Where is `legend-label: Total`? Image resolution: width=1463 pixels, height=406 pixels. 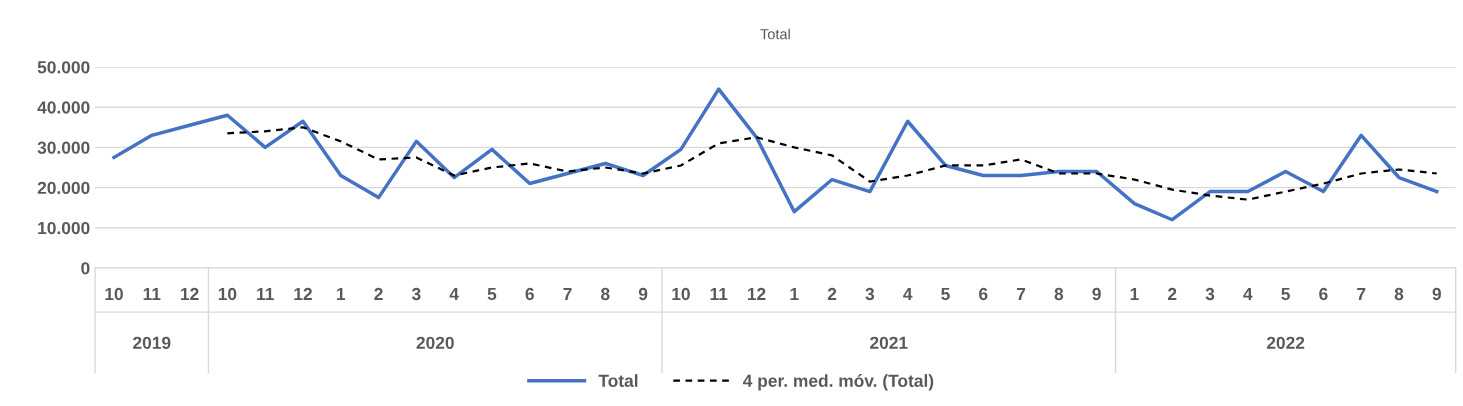 legend-label: Total is located at coordinates (618, 380).